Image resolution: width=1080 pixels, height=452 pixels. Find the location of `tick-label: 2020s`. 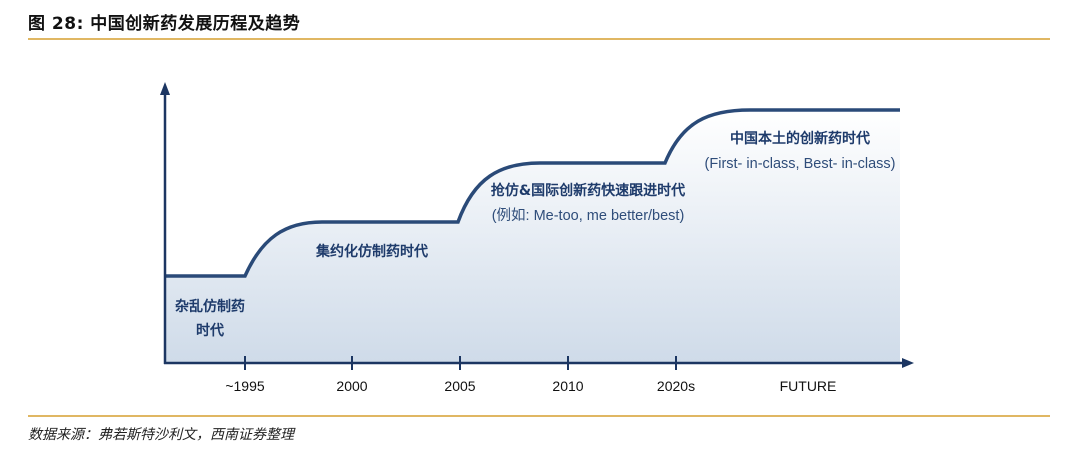

tick-label: 2020s is located at coordinates (676, 386).